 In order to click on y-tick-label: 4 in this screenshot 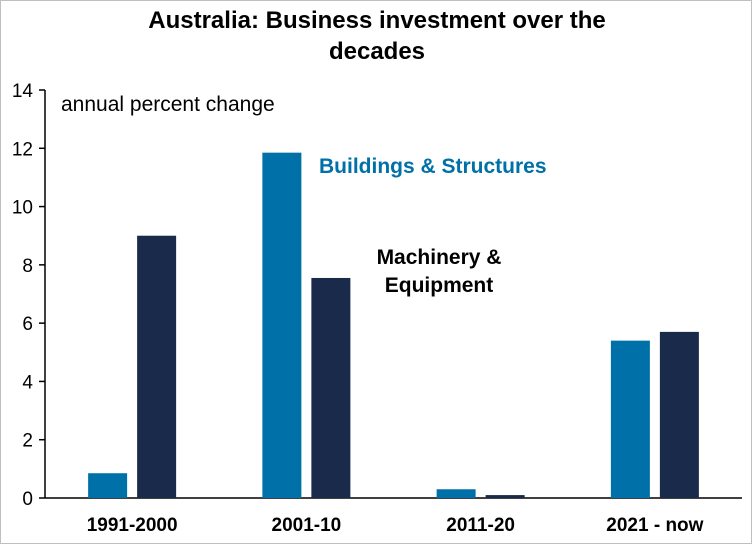, I will do `click(27, 382)`.